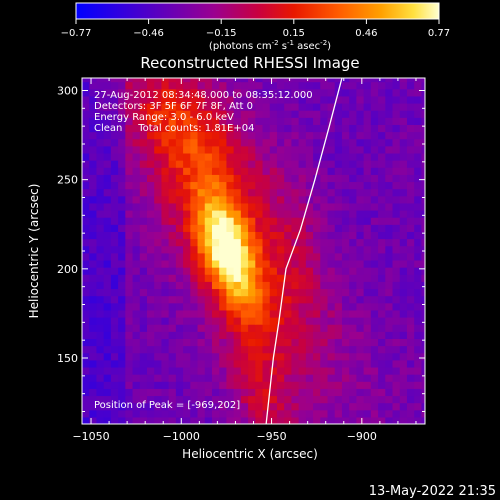 The image size is (500, 500). What do you see at coordinates (167, 405) in the screenshot?
I see `peak-position-label: Position of Peak = [-969,202]` at bounding box center [167, 405].